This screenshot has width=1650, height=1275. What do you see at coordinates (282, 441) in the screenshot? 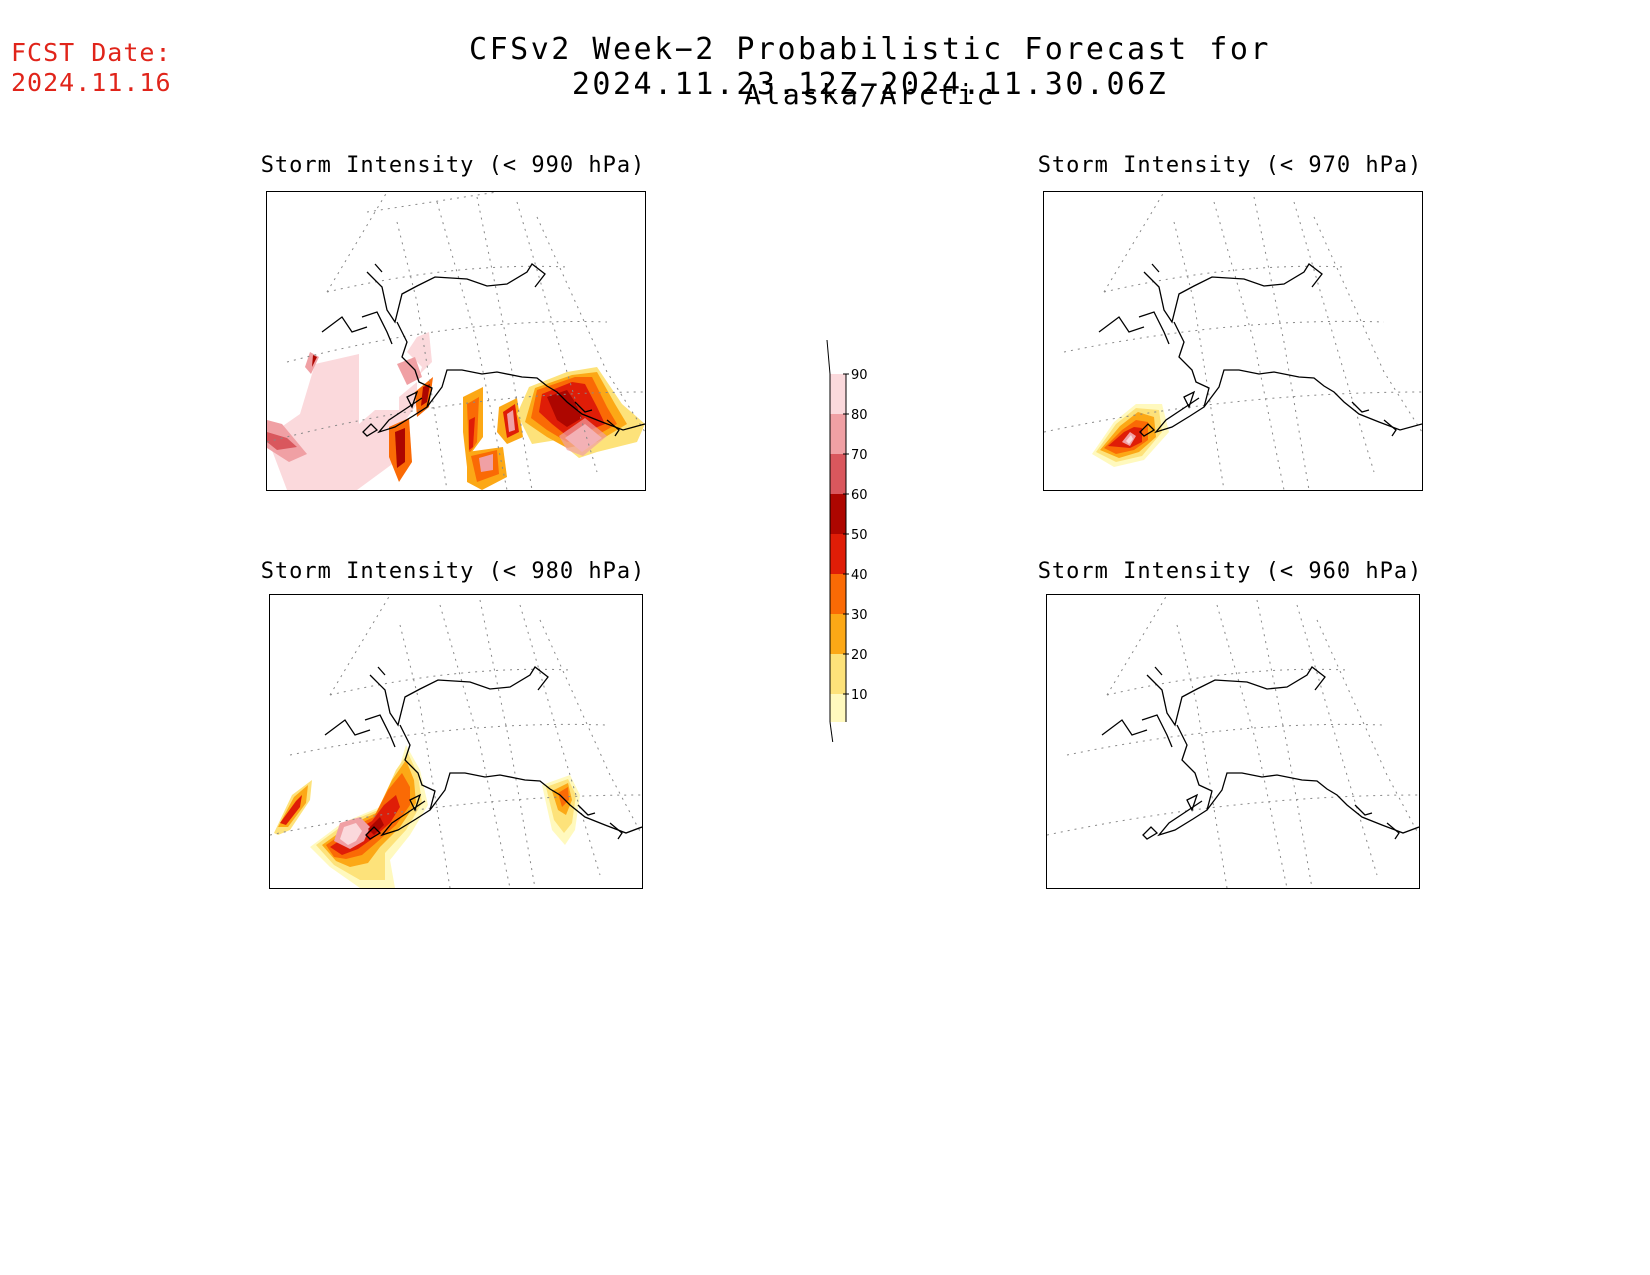
I see `shade-70-west` at bounding box center [282, 441].